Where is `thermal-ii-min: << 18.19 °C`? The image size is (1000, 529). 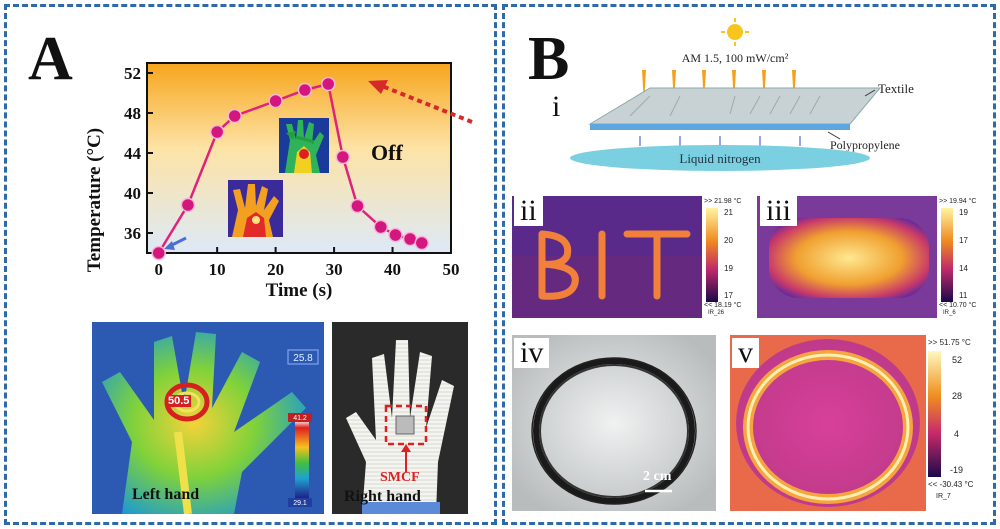
thermal-ii-min: << 18.19 °C is located at coordinates (723, 305).